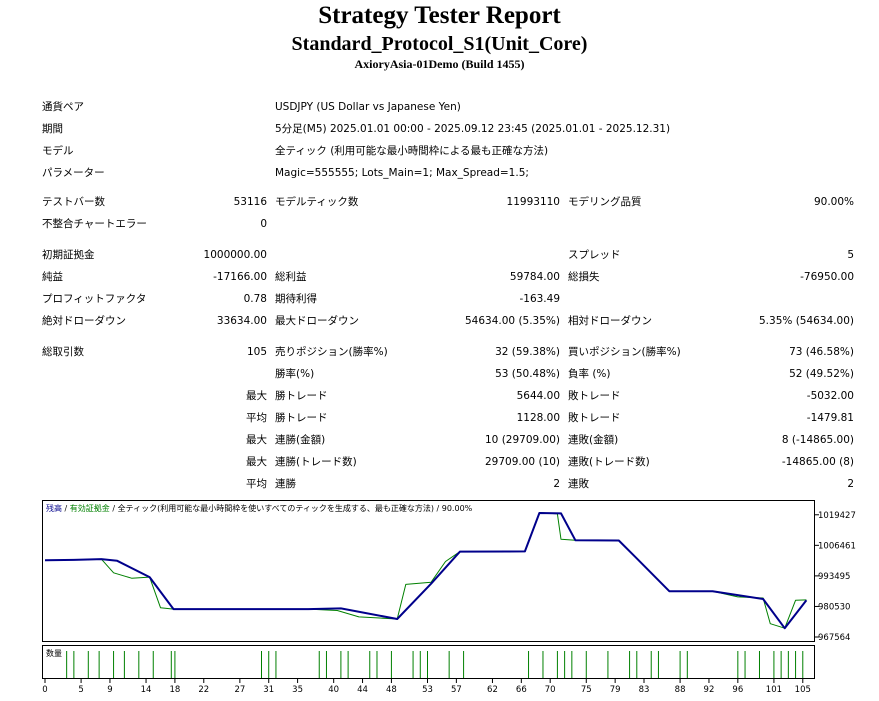 The image size is (879, 701). Describe the element at coordinates (456, 690) in the screenshot. I see `x-tick-label: 57` at that location.